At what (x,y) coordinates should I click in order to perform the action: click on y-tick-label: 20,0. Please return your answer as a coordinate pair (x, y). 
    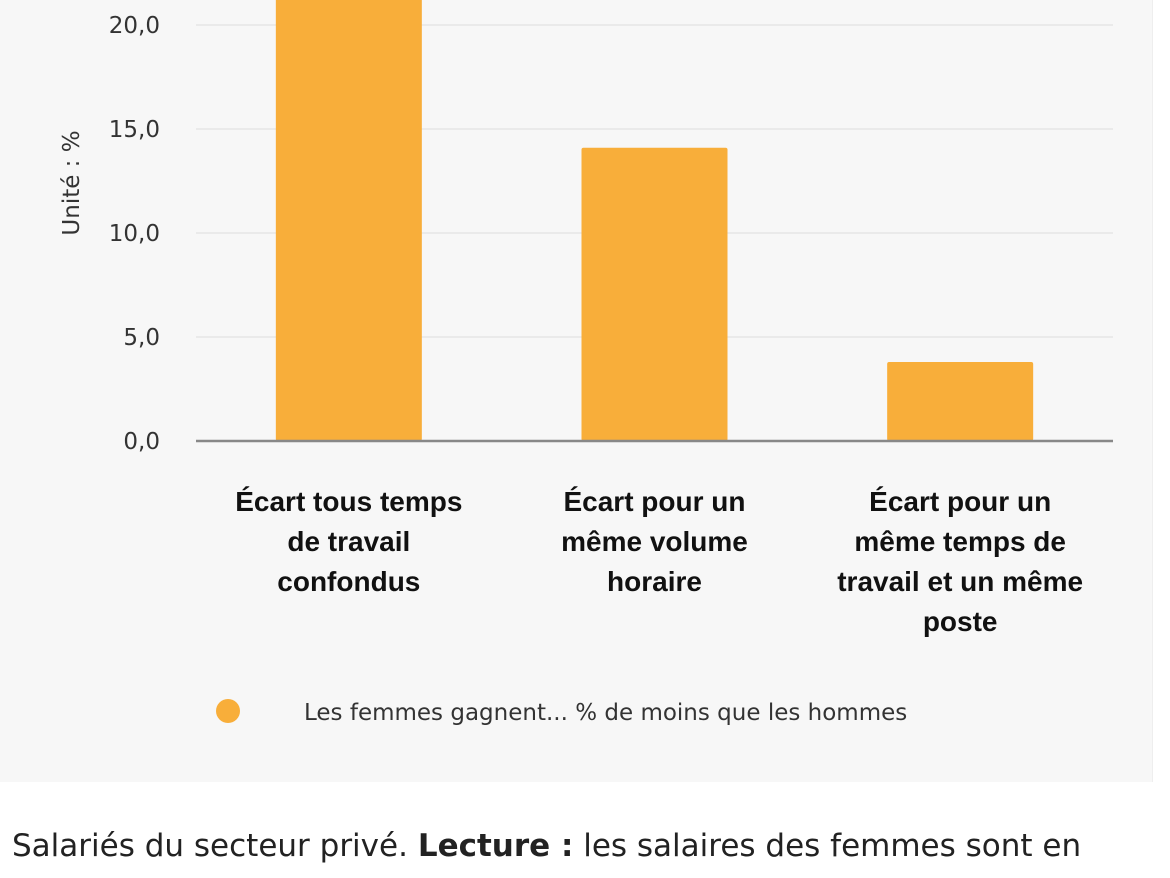
    Looking at the image, I should click on (134, 26).